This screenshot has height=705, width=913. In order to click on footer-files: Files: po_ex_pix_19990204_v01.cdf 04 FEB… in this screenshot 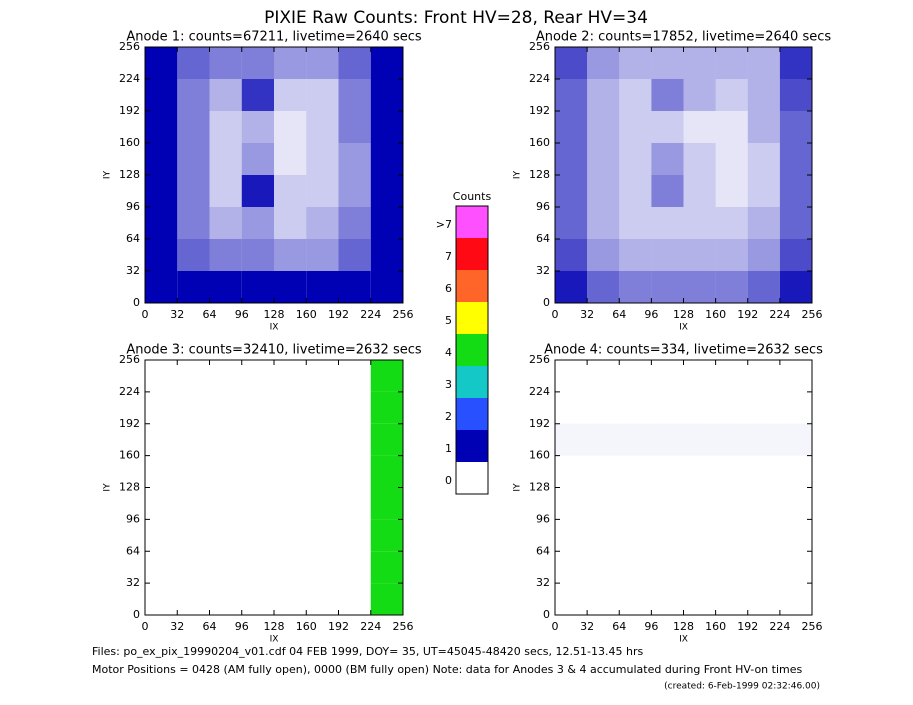, I will do `click(367, 651)`.